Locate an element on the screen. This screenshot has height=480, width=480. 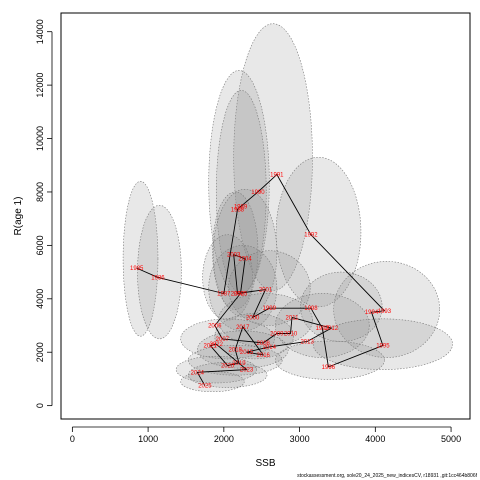
year-label-2012: 2012 is located at coordinates (332, 329).